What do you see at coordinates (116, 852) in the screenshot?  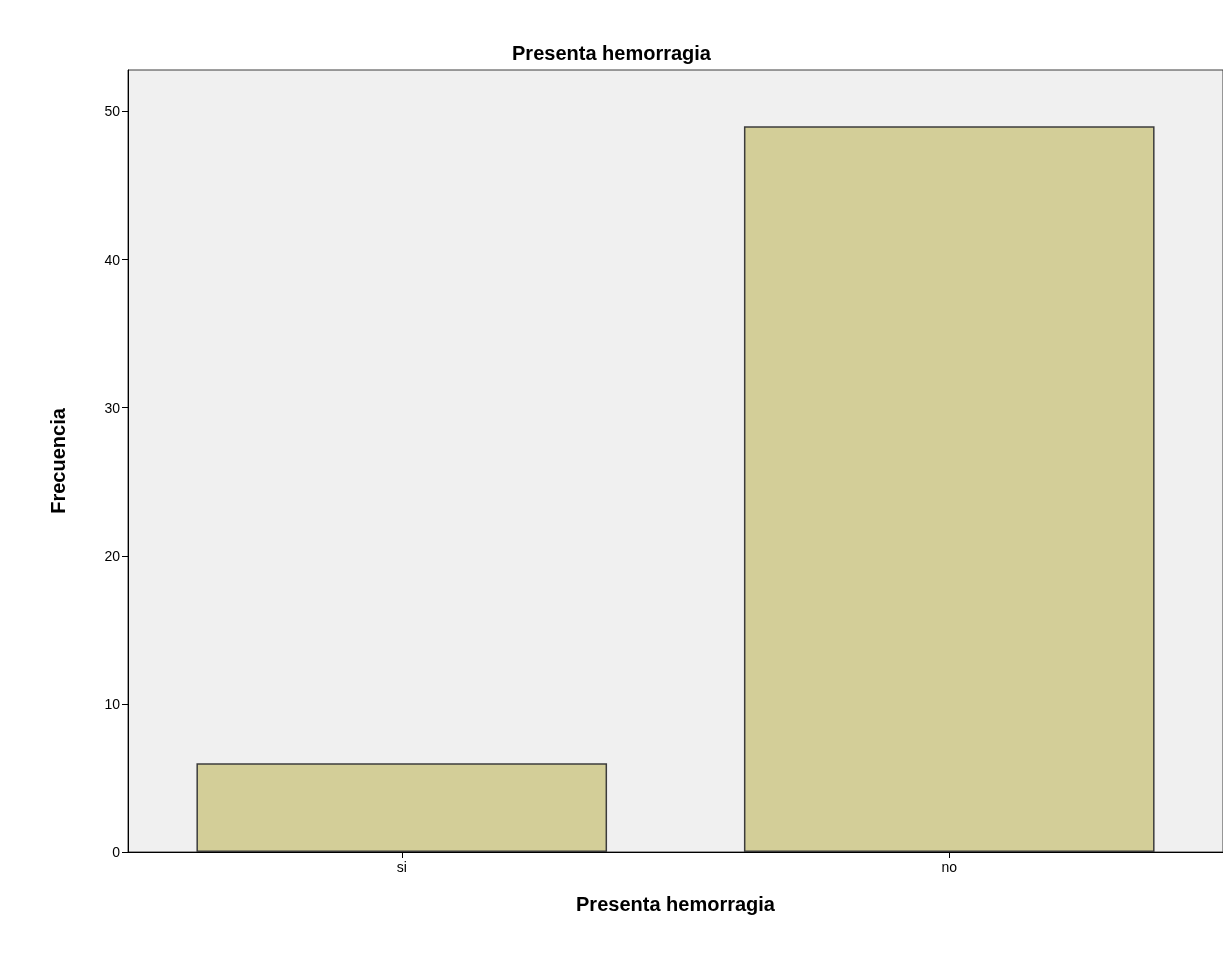 I see `y-tick-label: 0` at bounding box center [116, 852].